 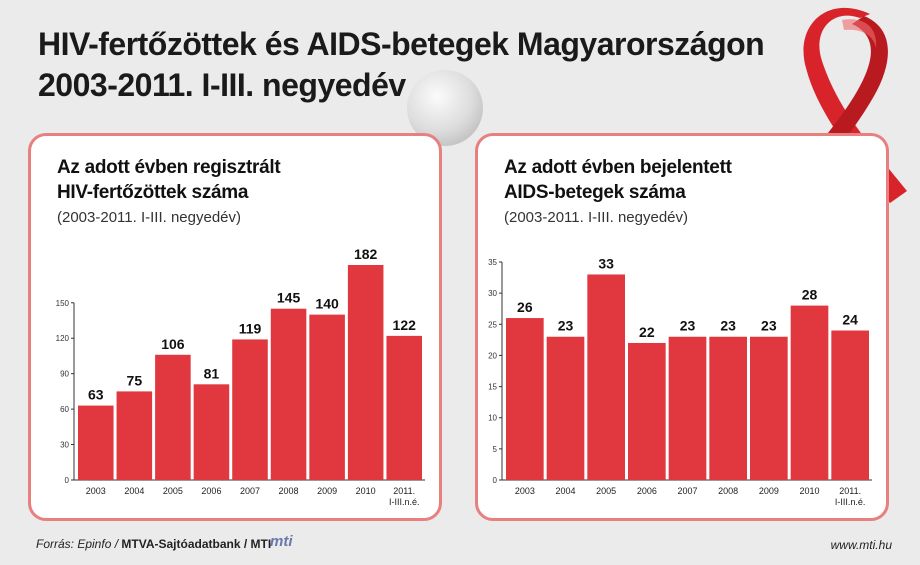 What do you see at coordinates (565, 491) in the screenshot?
I see `aids-x-tick-label: 2004` at bounding box center [565, 491].